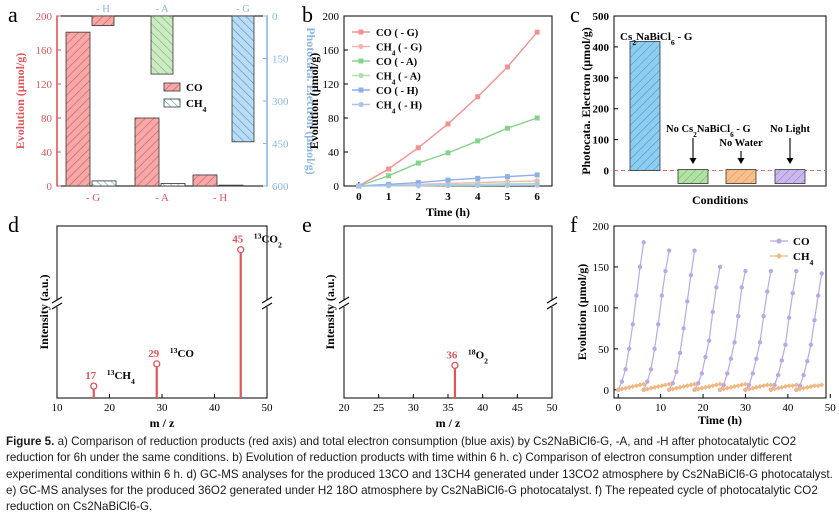 The image size is (839, 521). What do you see at coordinates (280, 60) in the screenshot?
I see `y2-tick-label: 150` at bounding box center [280, 60].